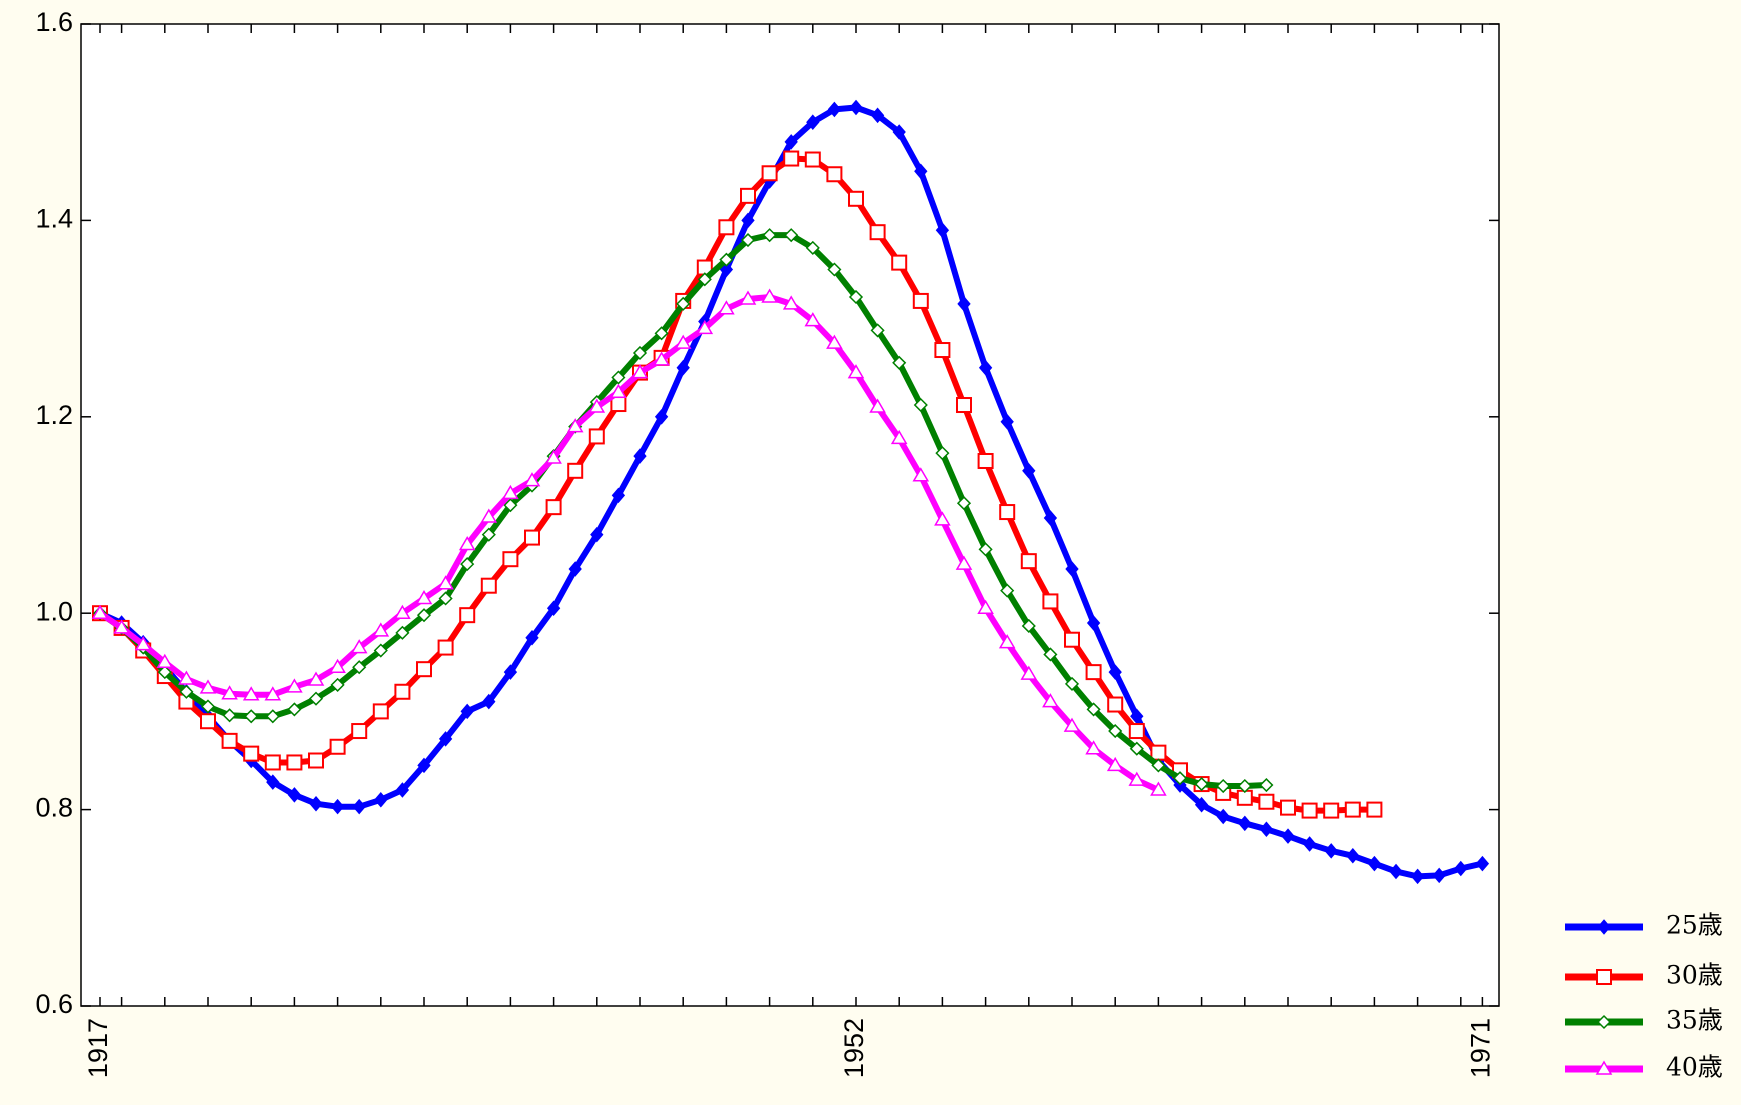  I want to click on y-tick-label: 1.0, so click(54, 611).